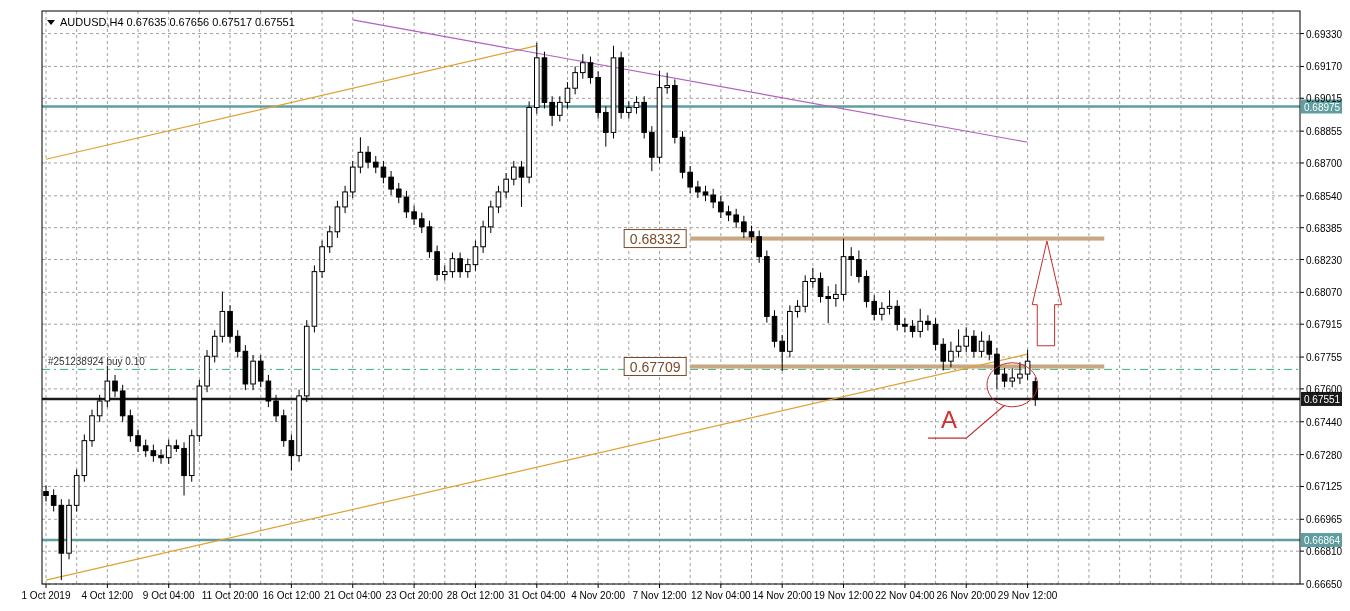 Image resolution: width=1350 pixels, height=611 pixels. I want to click on x-tick-label: 4 Nov 20:00, so click(598, 595).